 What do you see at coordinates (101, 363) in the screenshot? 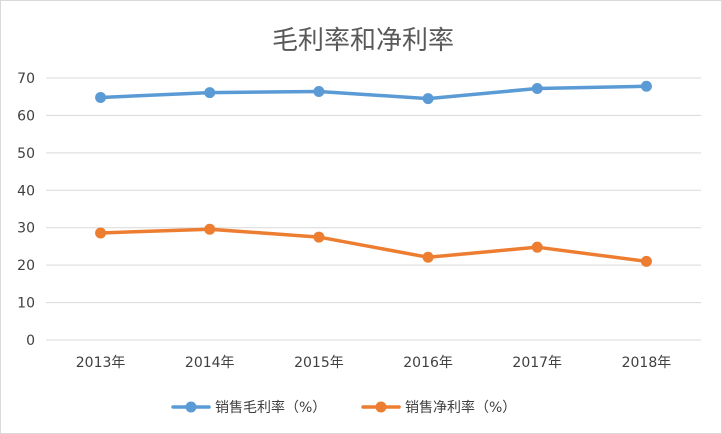
I see `x-tick-label: 2013年` at bounding box center [101, 363].